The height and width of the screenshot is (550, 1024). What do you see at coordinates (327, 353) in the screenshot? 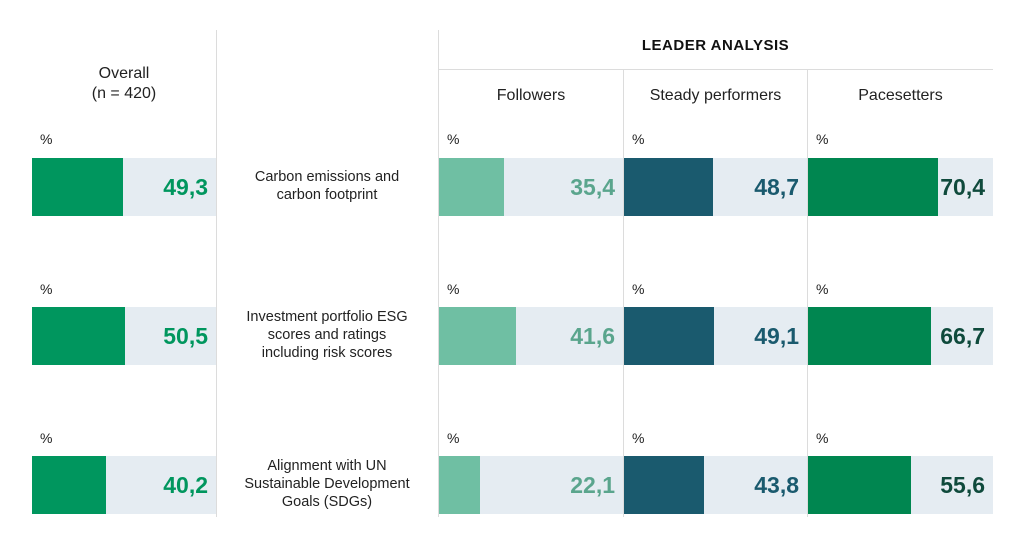
I see `category-label-line: including risk scores` at bounding box center [327, 353].